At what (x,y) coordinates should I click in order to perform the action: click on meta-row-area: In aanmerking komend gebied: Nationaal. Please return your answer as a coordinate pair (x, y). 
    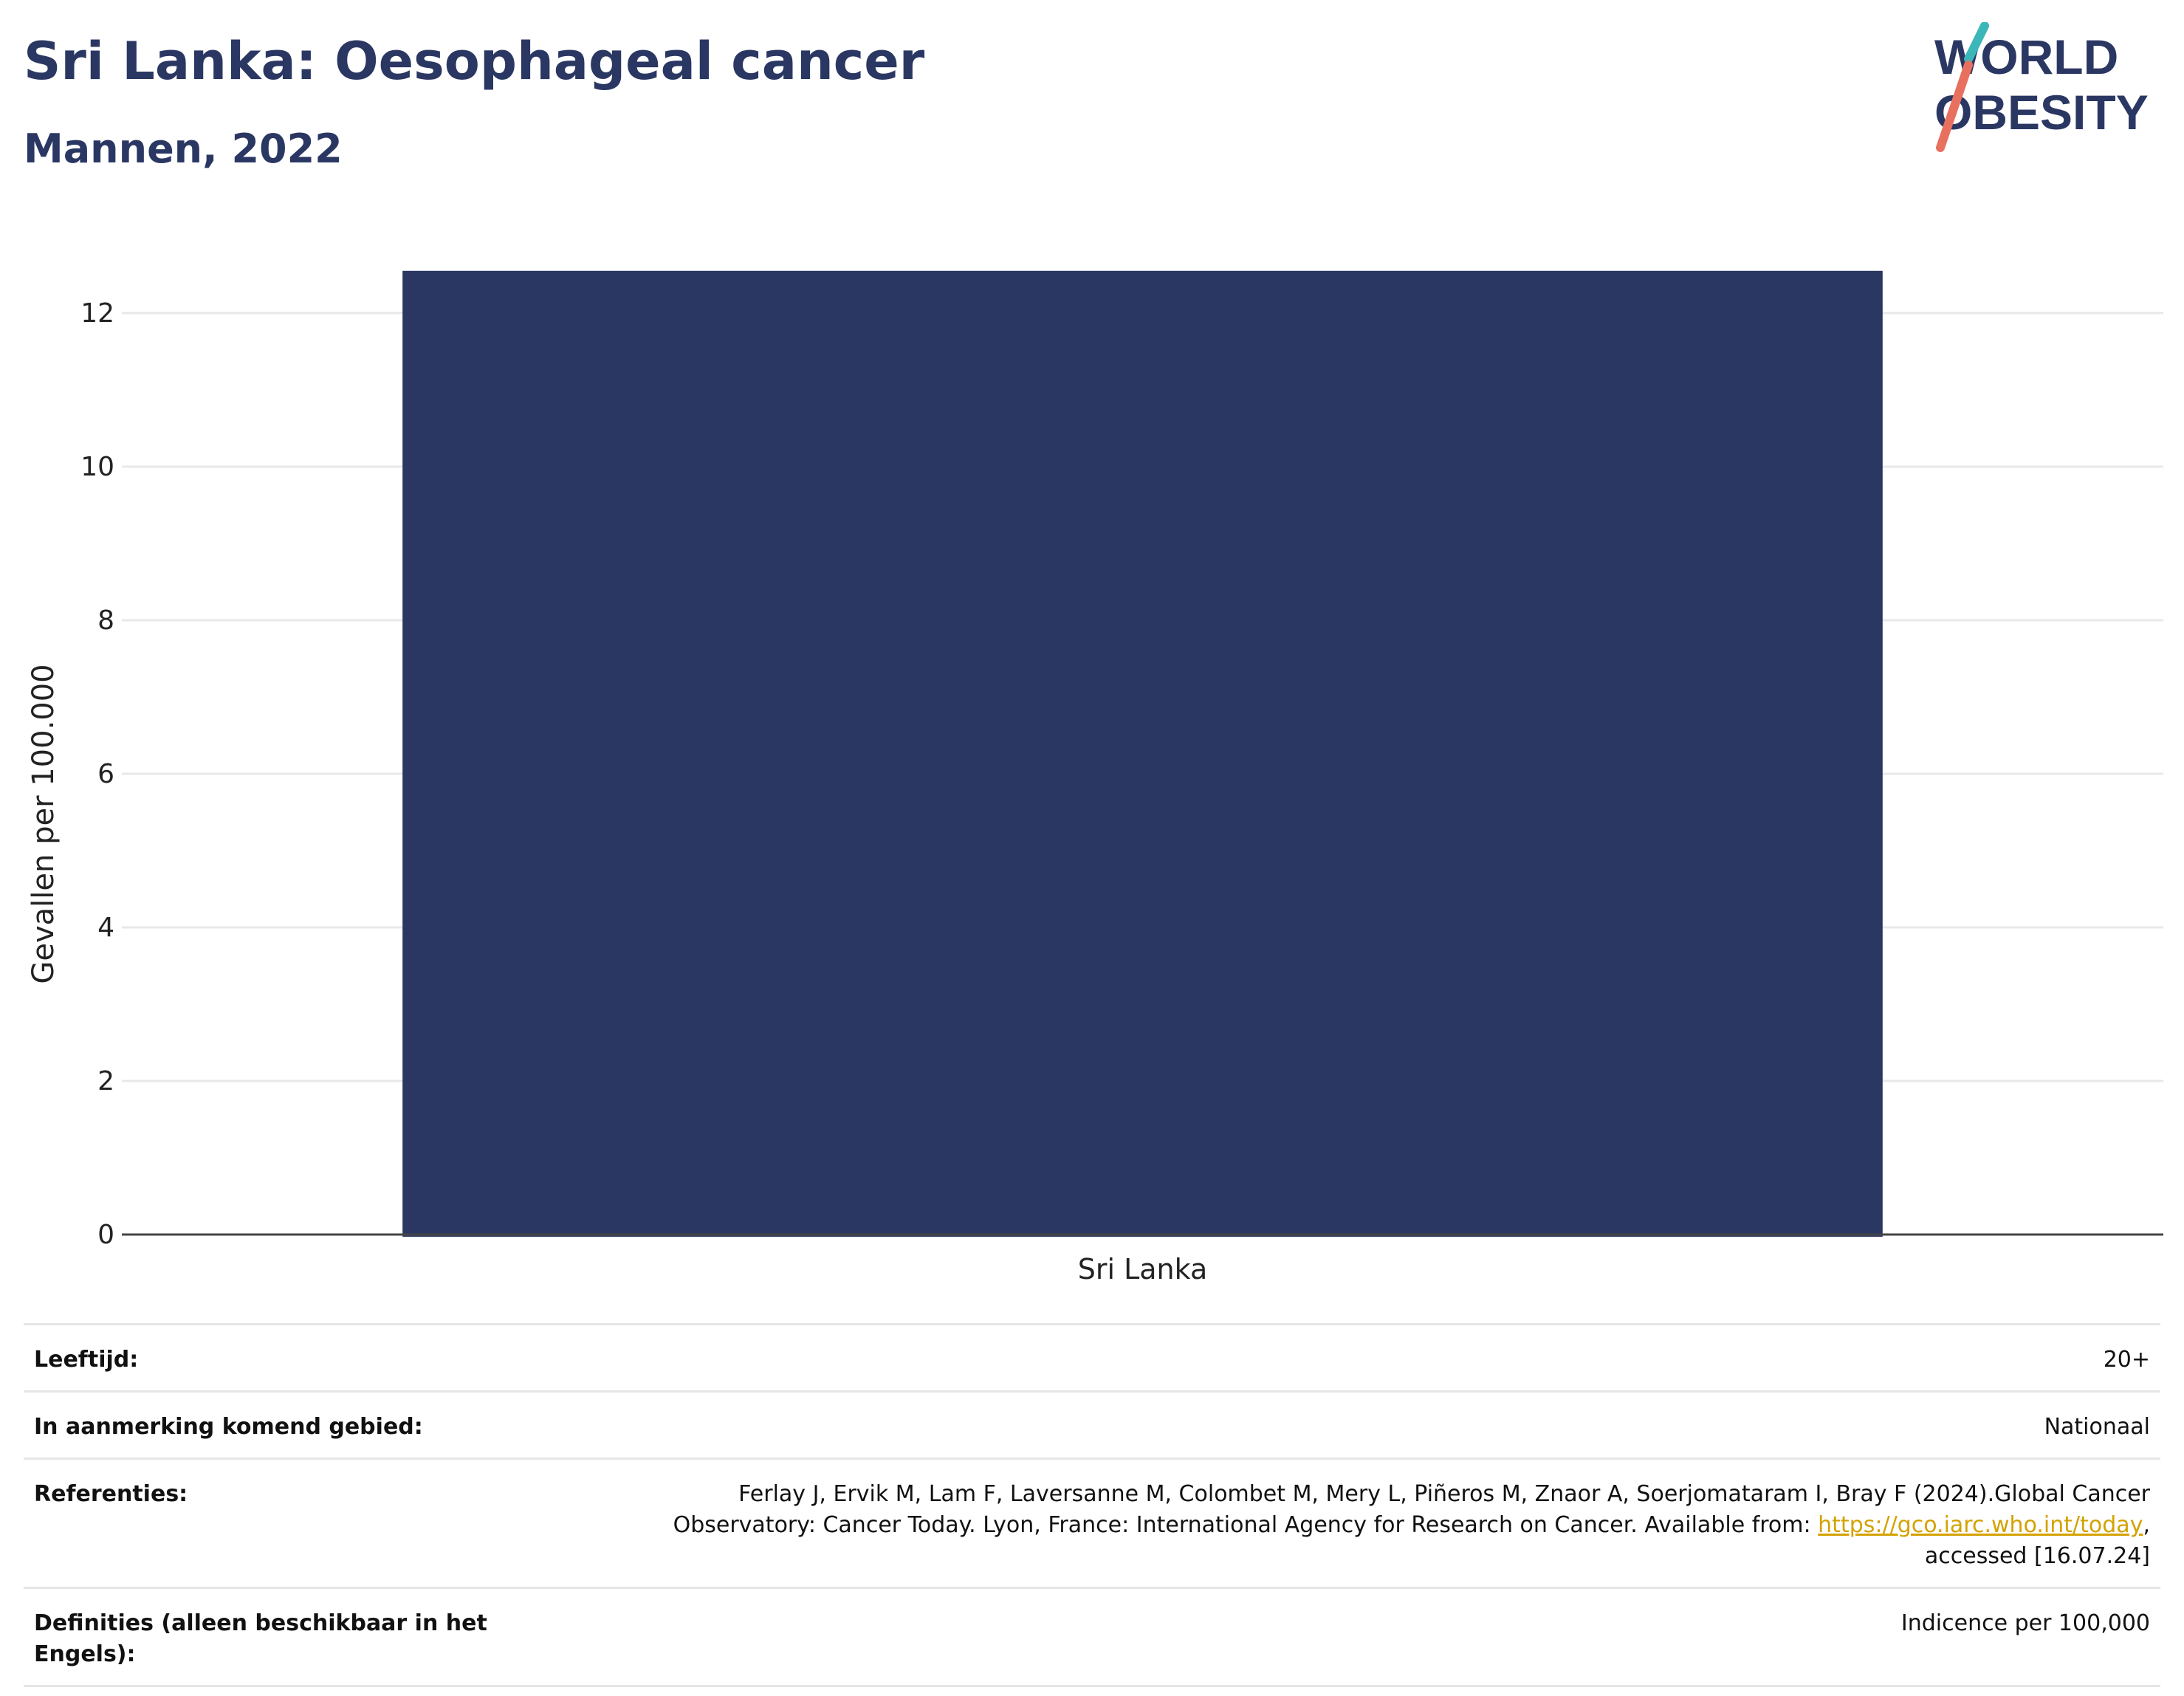
    Looking at the image, I should click on (1092, 1424).